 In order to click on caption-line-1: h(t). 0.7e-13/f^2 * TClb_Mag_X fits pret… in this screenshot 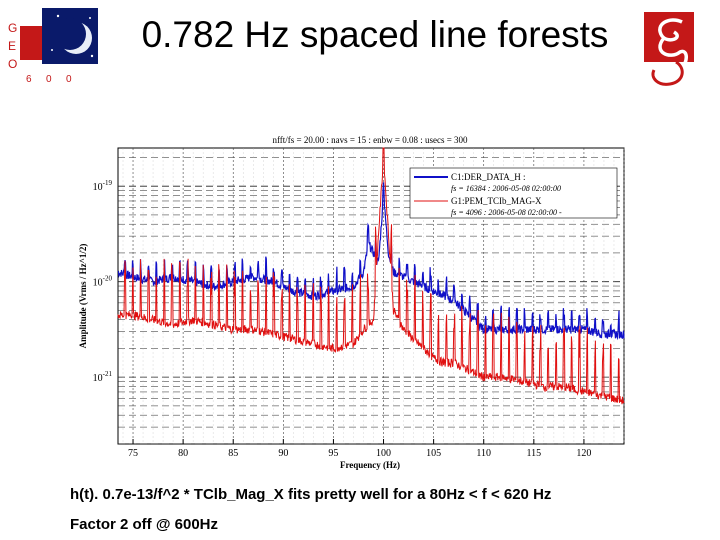, I will do `click(311, 494)`.